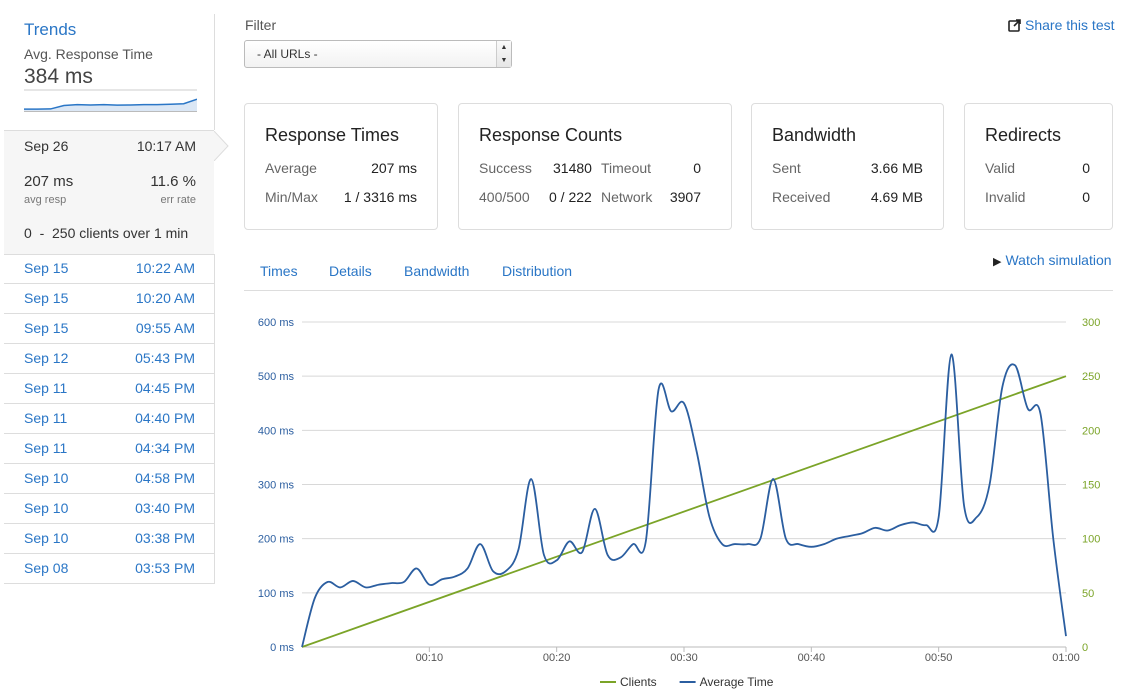 The height and width of the screenshot is (697, 1121). Describe the element at coordinates (684, 658) in the screenshot. I see `x-tick-label: 00:30` at that location.